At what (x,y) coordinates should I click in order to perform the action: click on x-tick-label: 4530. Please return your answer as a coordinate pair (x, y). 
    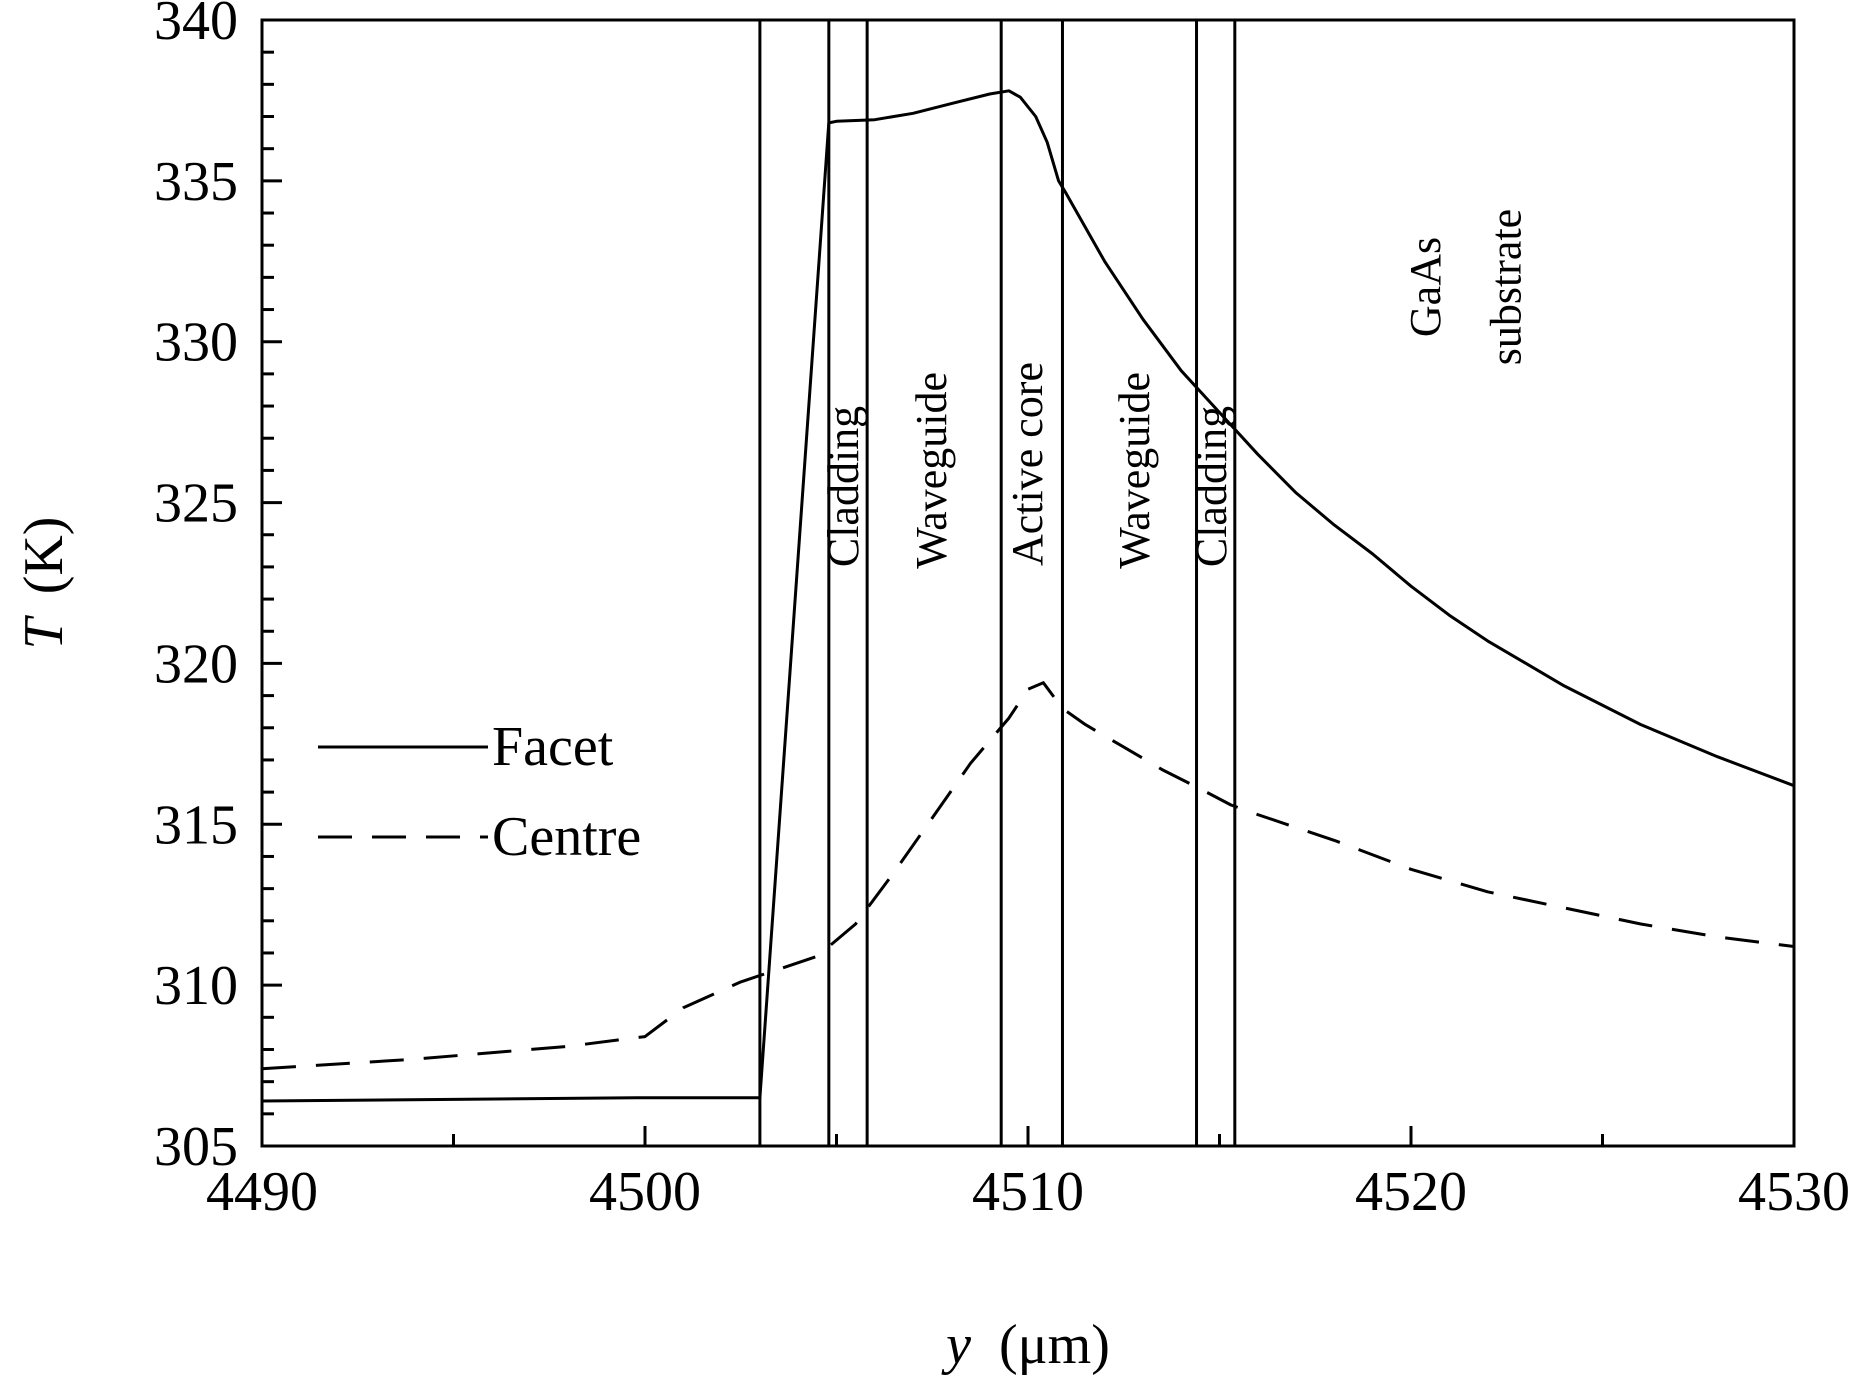
    Looking at the image, I should click on (1794, 1192).